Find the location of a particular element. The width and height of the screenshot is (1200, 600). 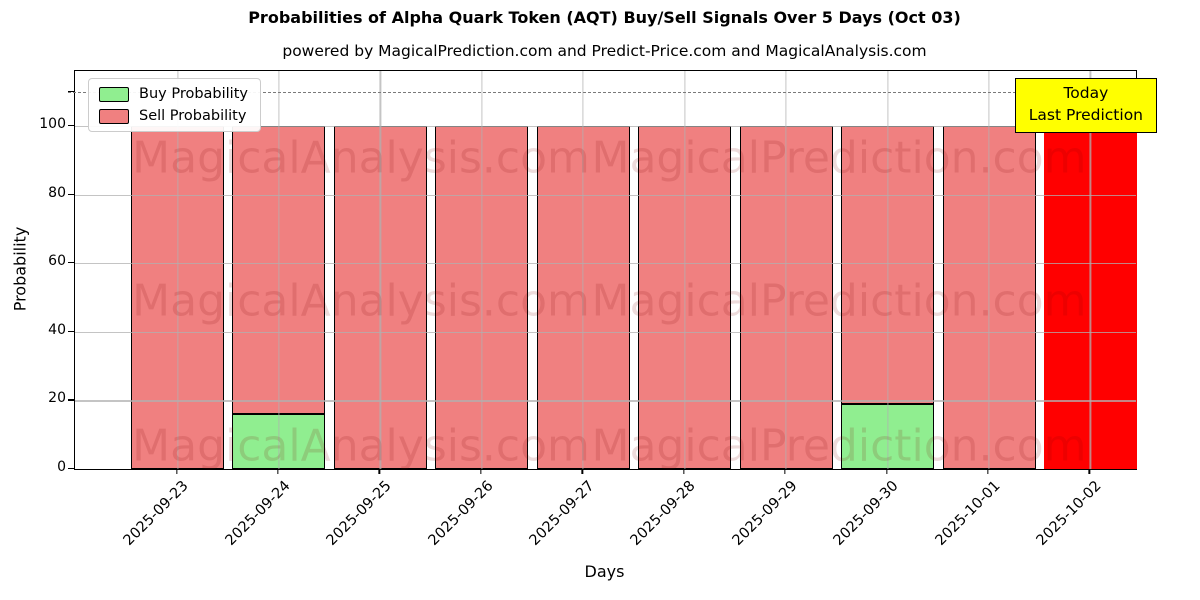

x-tick-label: 2025-09-29 is located at coordinates (765, 513).